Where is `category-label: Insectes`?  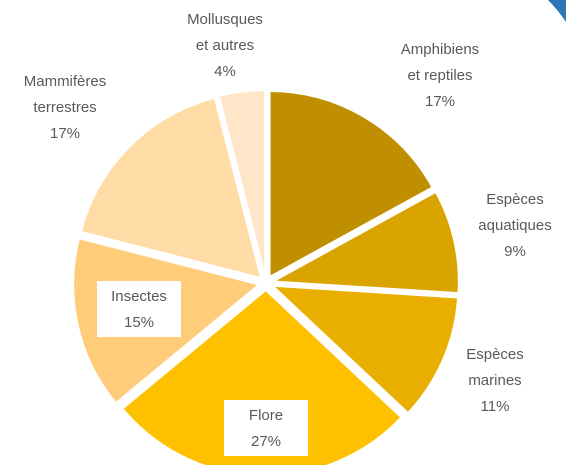 category-label: Insectes is located at coordinates (139, 296).